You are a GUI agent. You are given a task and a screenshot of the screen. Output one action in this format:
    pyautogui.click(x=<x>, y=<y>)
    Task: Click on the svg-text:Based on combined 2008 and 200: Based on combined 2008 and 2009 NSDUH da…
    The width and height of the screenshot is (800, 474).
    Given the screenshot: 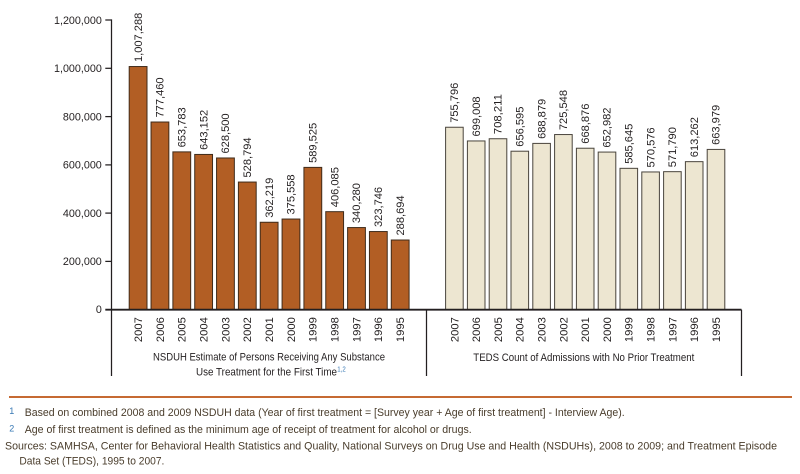 What is the action you would take?
    pyautogui.click(x=325, y=413)
    